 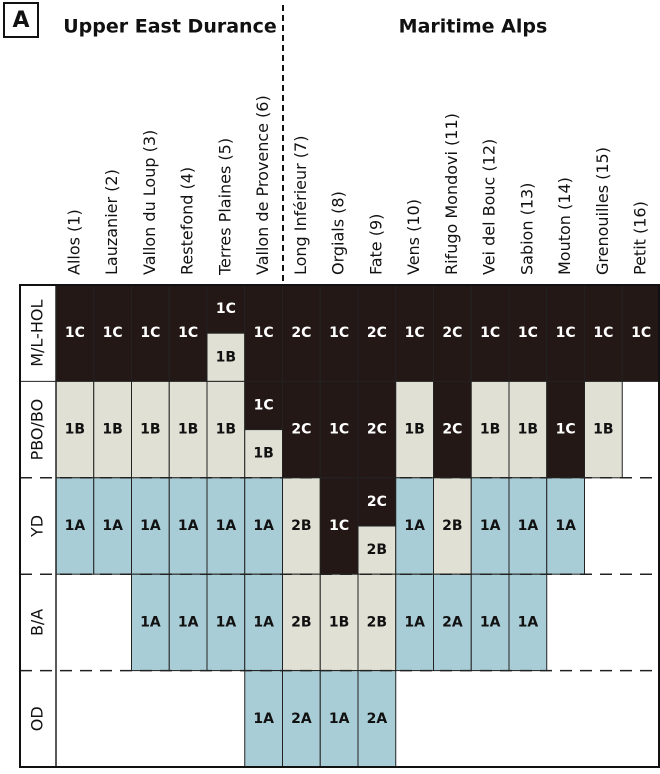 What do you see at coordinates (300, 205) in the screenshot?
I see `site-label: Long Inférieur (7)` at bounding box center [300, 205].